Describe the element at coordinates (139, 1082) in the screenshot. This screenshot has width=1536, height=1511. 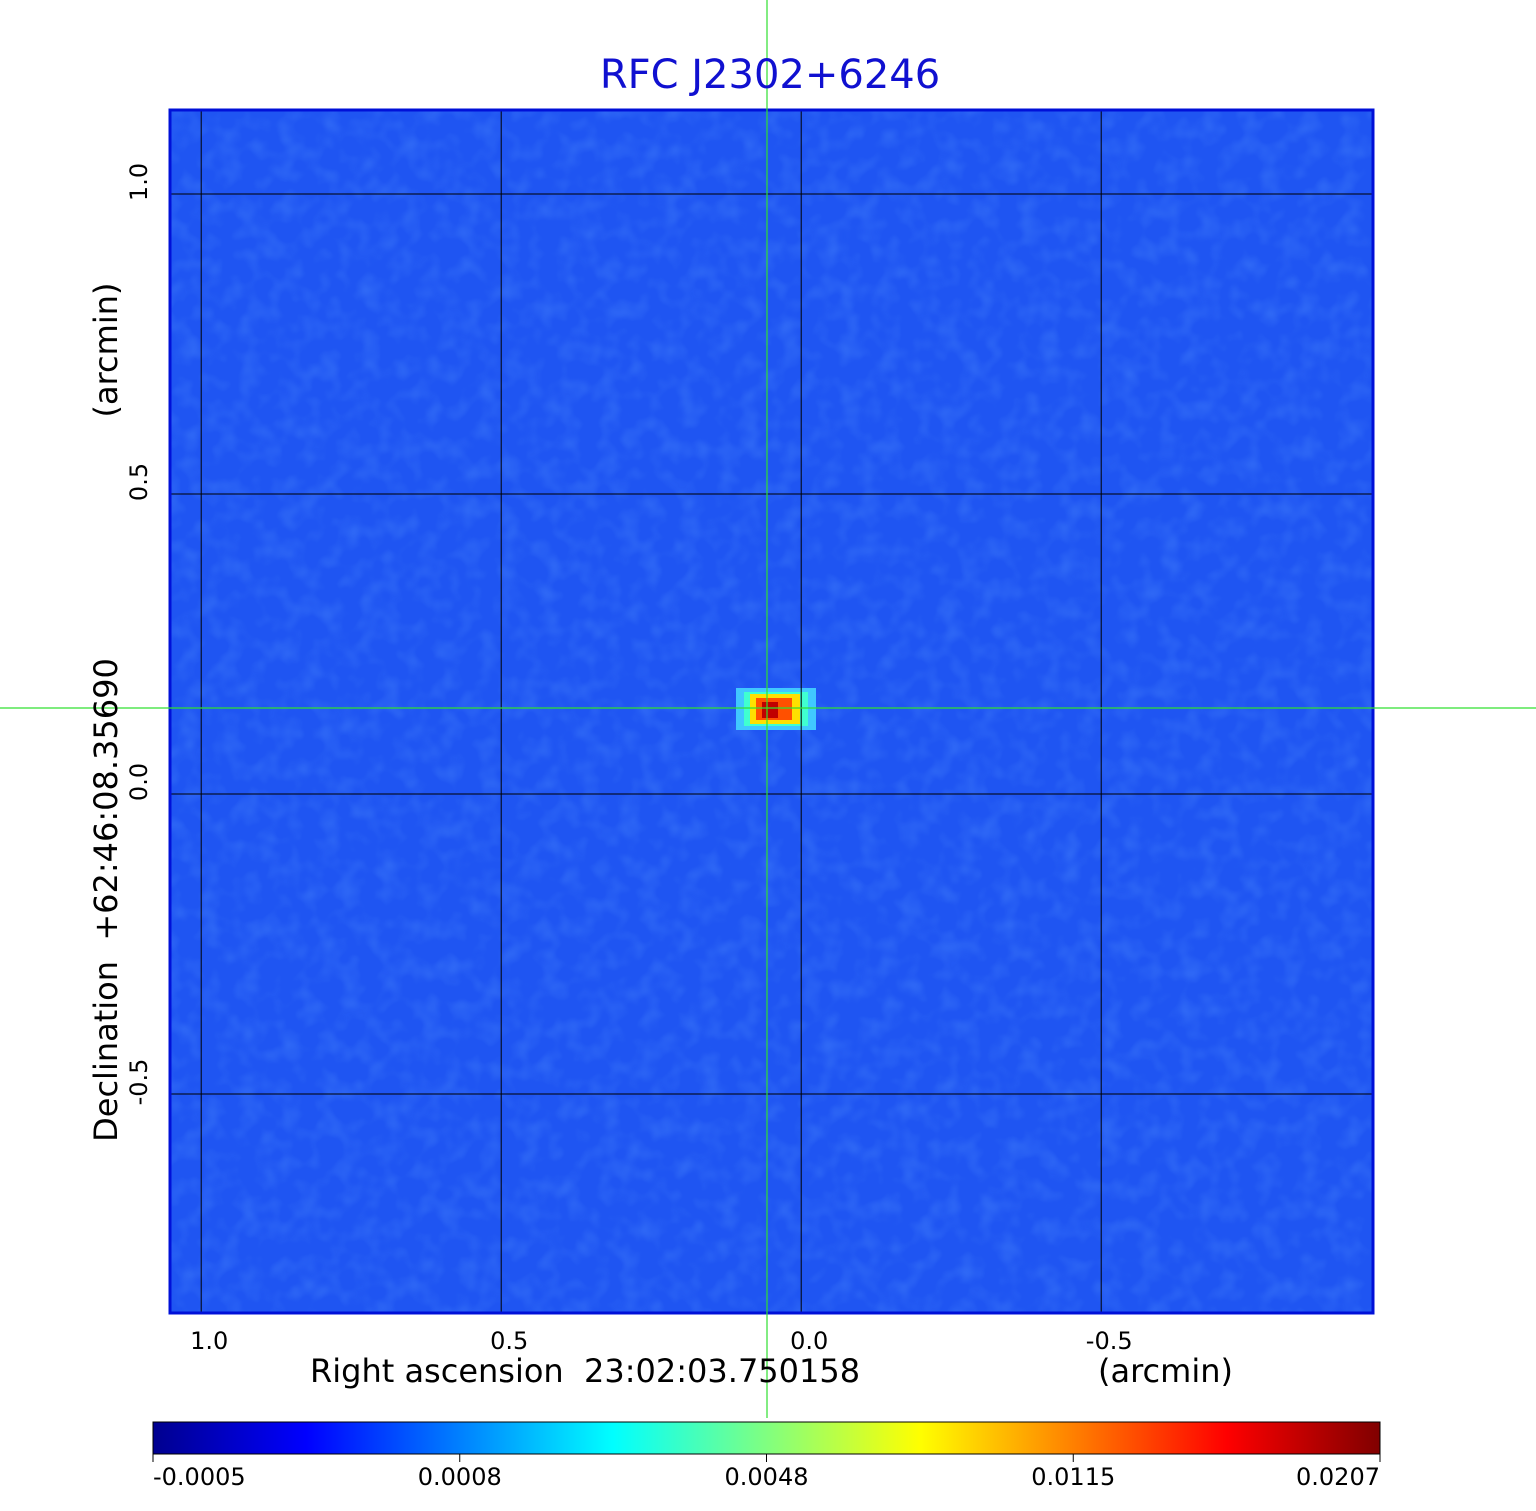
I see `y-tick-label: -0.5` at that location.